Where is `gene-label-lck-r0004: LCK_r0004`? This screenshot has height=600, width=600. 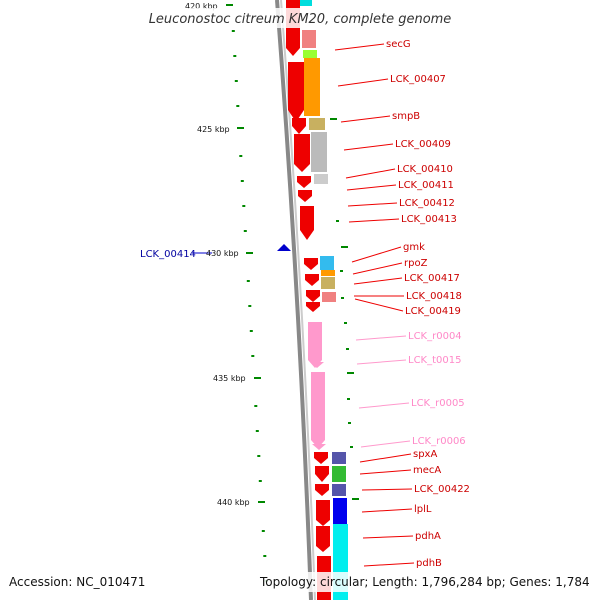 gene-label-lck-r0004: LCK_r0004 is located at coordinates (435, 336).